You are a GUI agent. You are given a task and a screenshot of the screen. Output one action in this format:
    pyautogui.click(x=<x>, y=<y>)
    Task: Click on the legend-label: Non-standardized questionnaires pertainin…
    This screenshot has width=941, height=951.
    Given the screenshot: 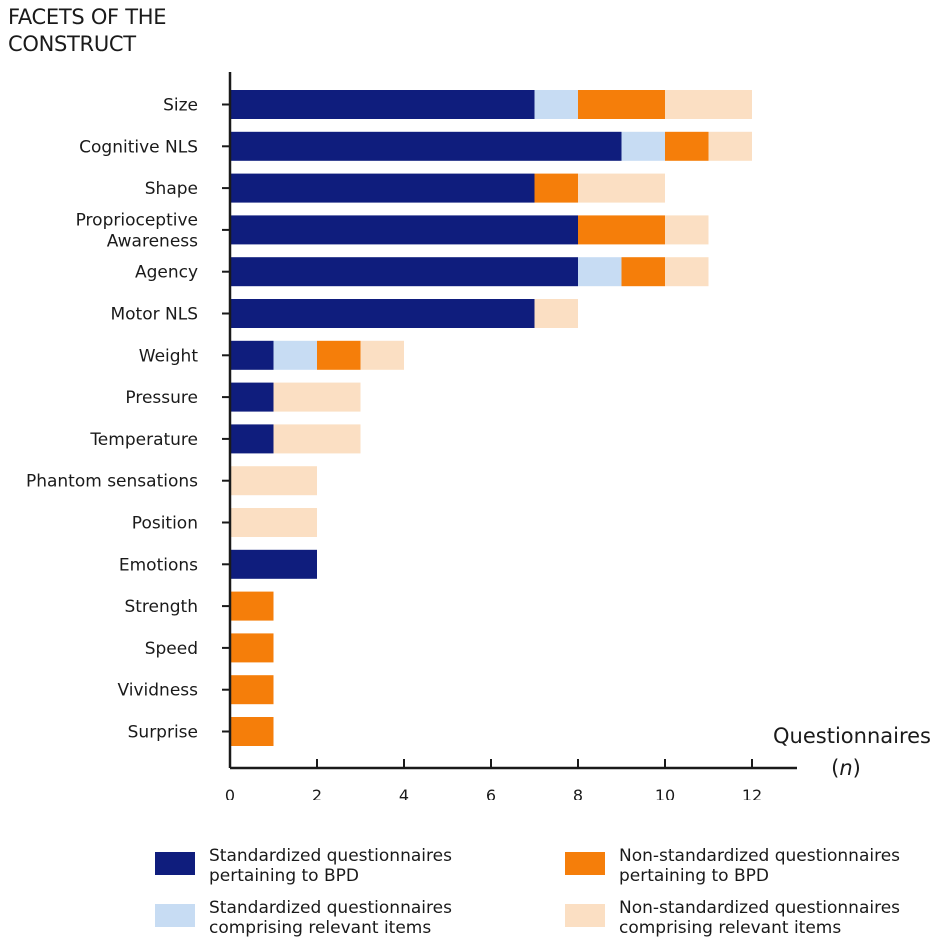 What is the action you would take?
    pyautogui.click(x=780, y=866)
    